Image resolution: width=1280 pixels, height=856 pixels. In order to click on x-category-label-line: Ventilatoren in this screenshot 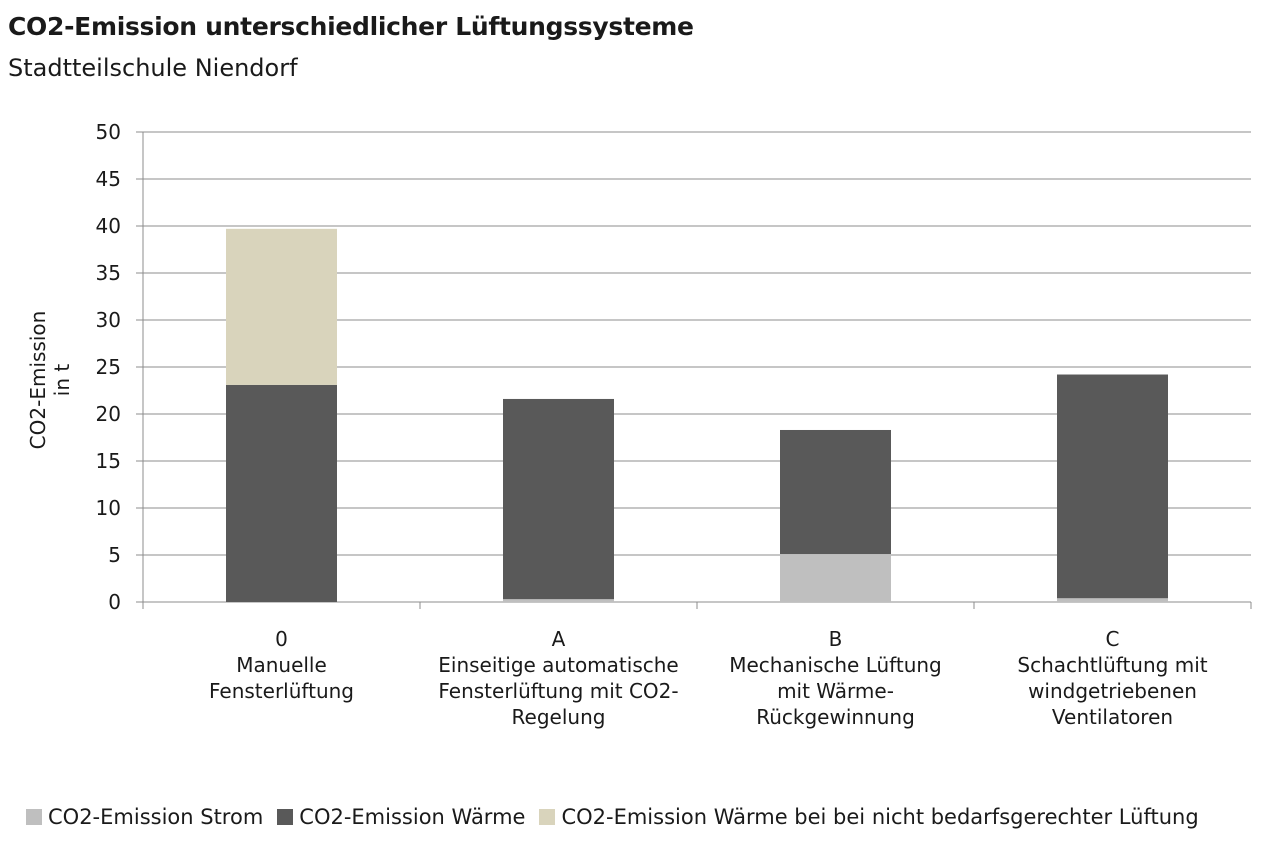, I will do `click(1112, 717)`.